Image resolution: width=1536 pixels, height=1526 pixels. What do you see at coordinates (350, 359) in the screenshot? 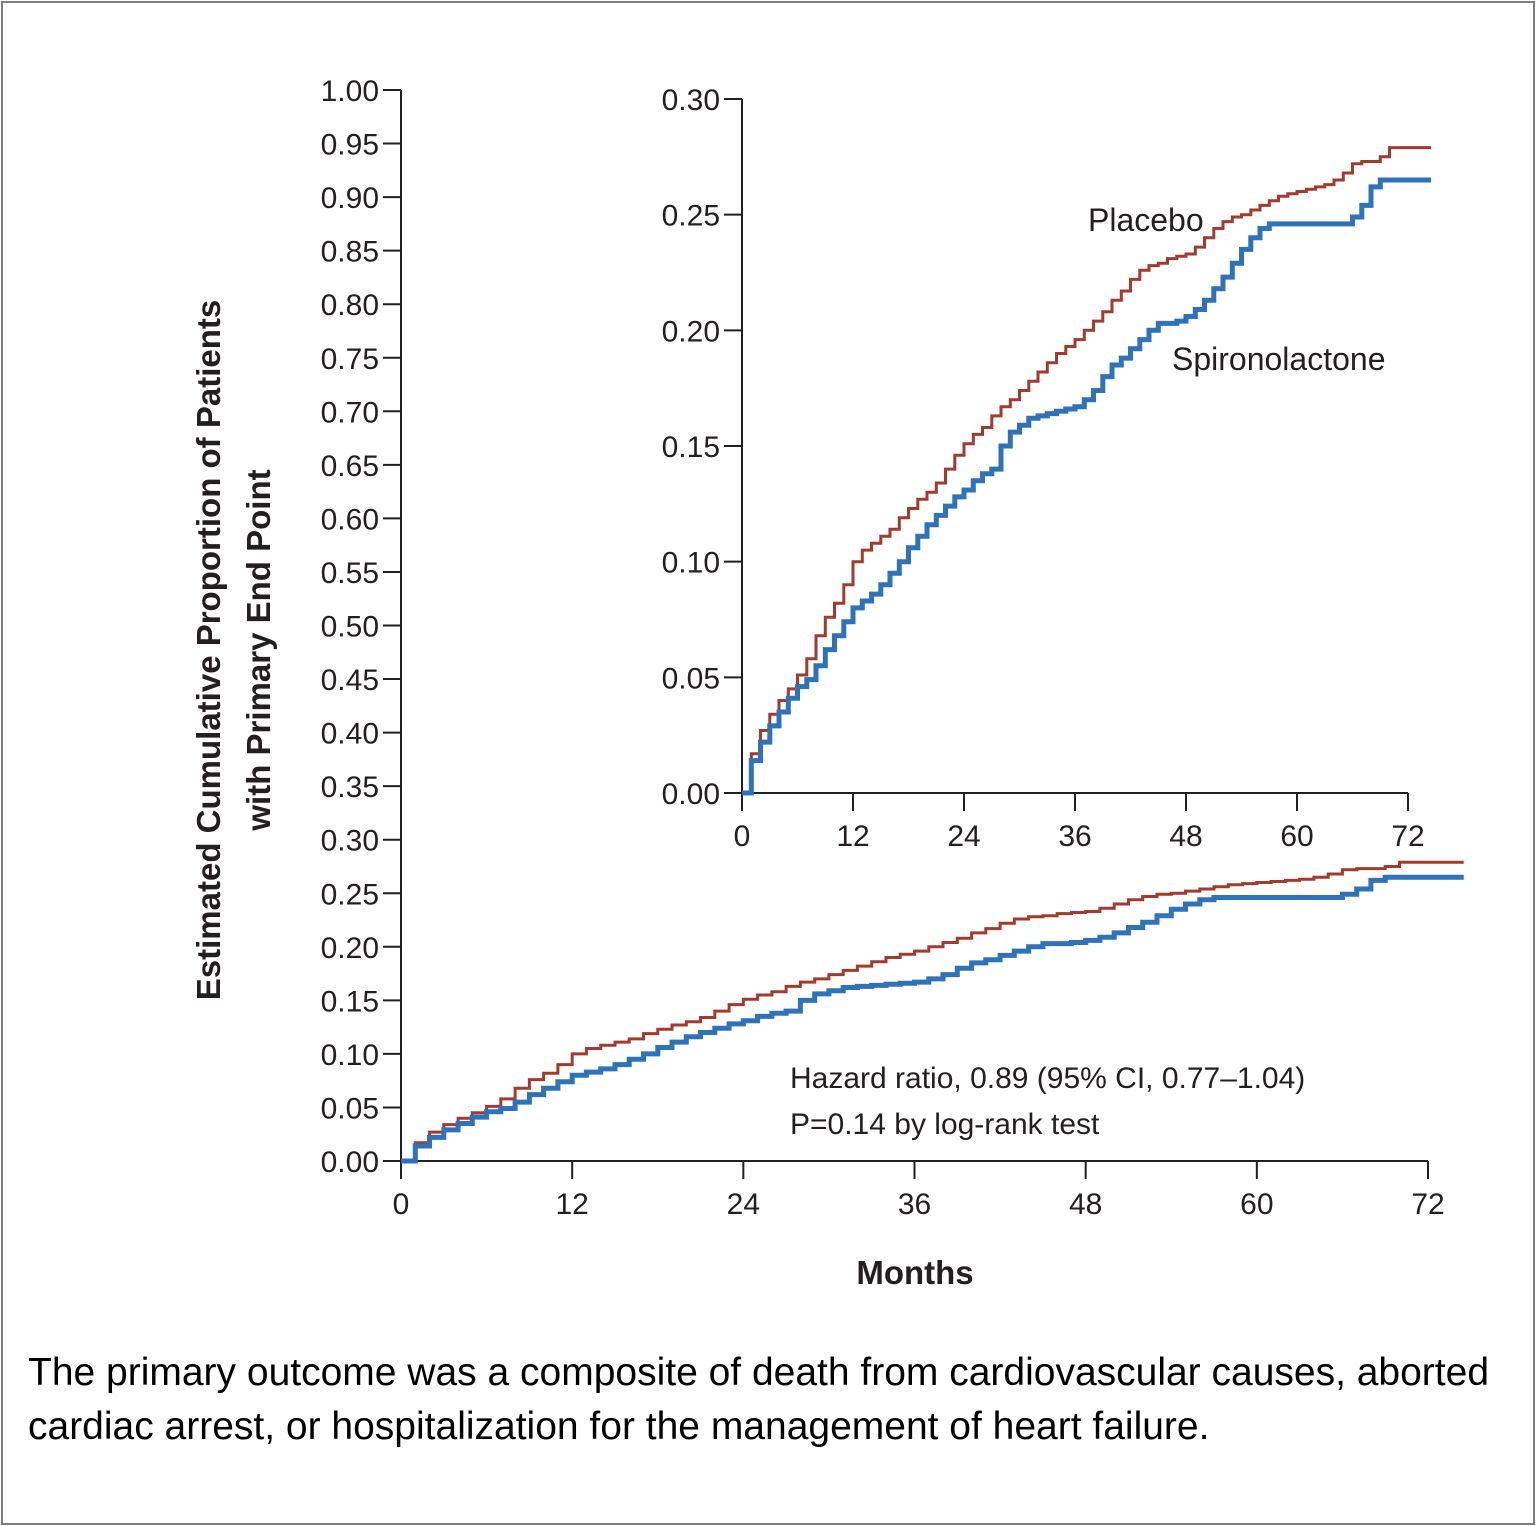
I see `main-y-tick-label: 0.75` at bounding box center [350, 359].